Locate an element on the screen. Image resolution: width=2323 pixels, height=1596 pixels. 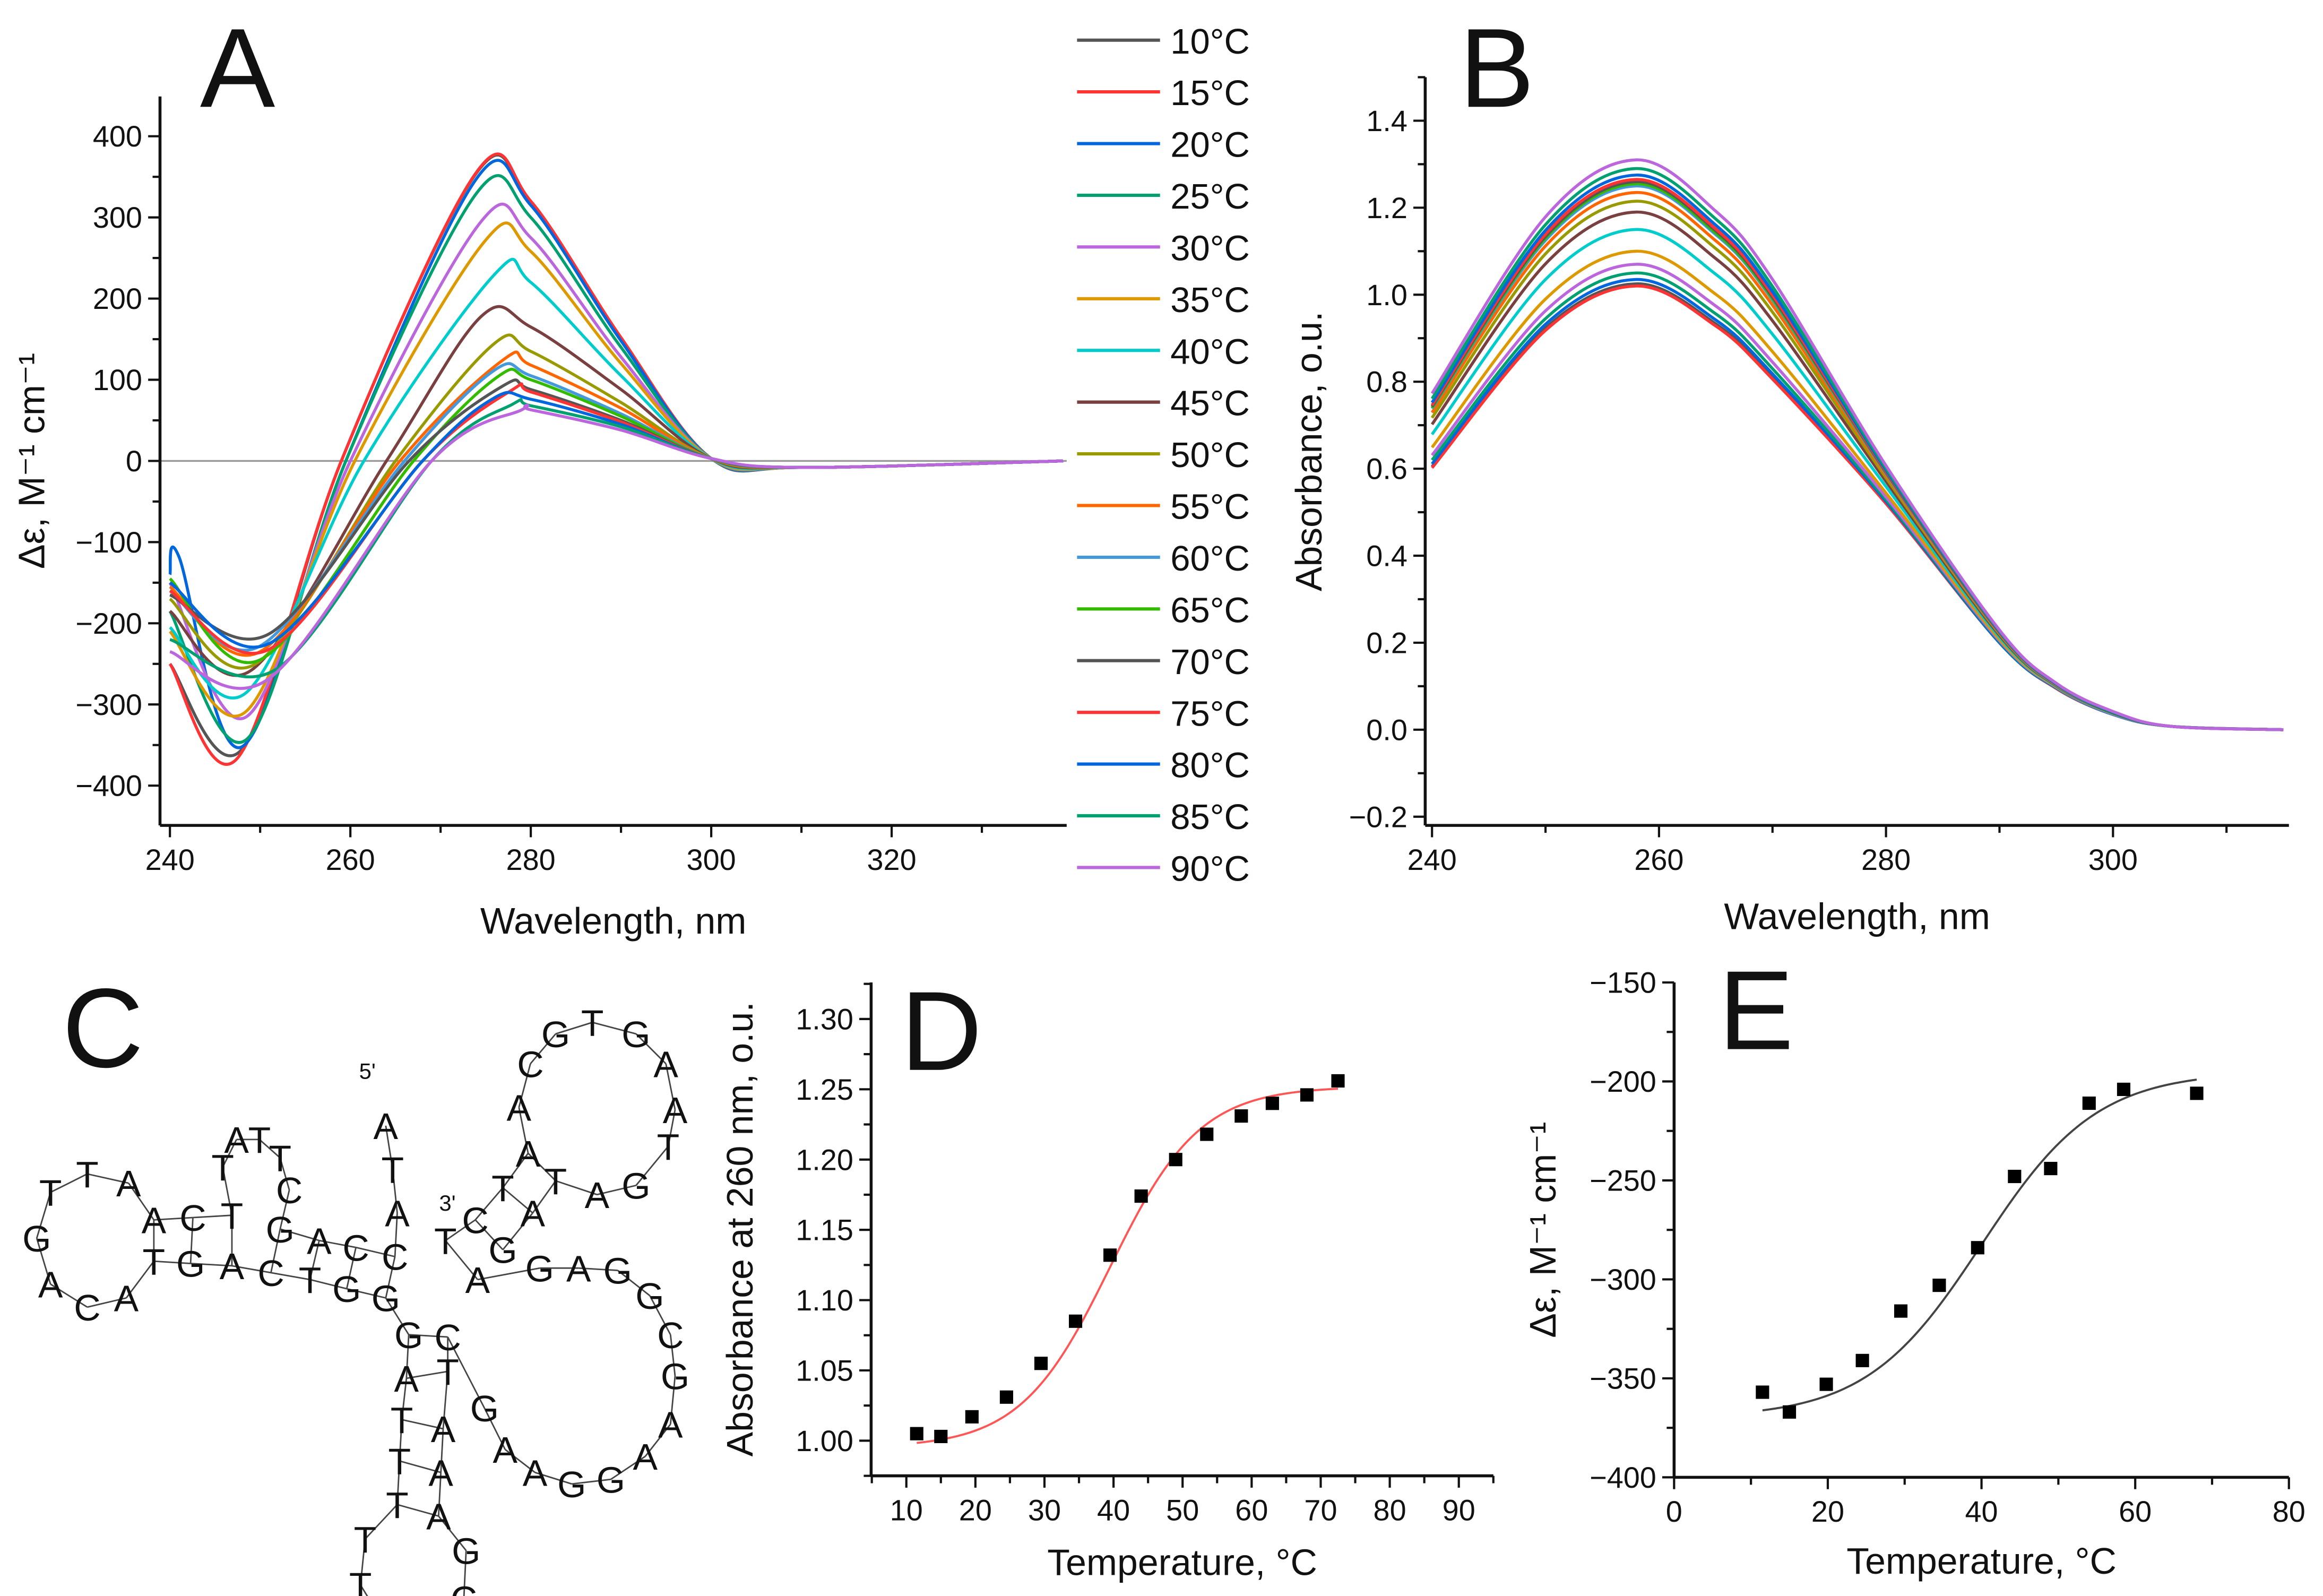
series-line-30c is located at coordinates (1857, 497).